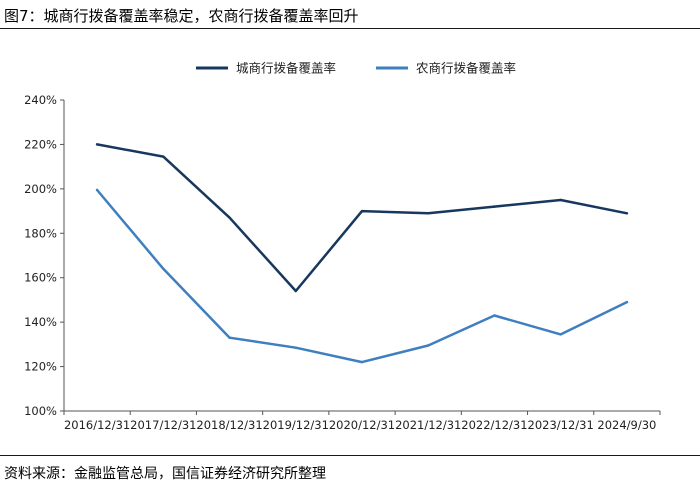 This screenshot has height=490, width=700. What do you see at coordinates (40, 322) in the screenshot?
I see `y-tick-label: 140%` at bounding box center [40, 322].